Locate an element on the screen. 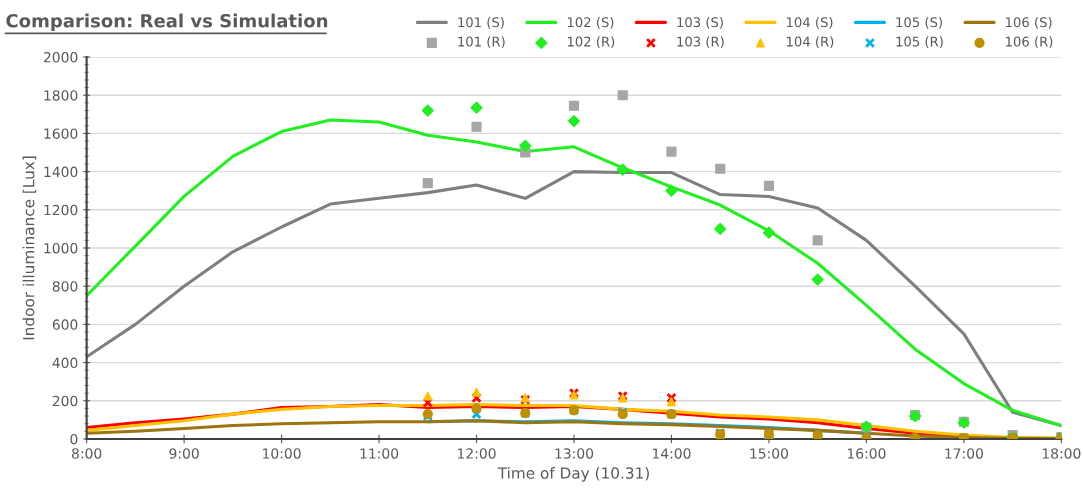 This screenshot has width=1083, height=496. x-tick-label: 16:00 is located at coordinates (866, 453).